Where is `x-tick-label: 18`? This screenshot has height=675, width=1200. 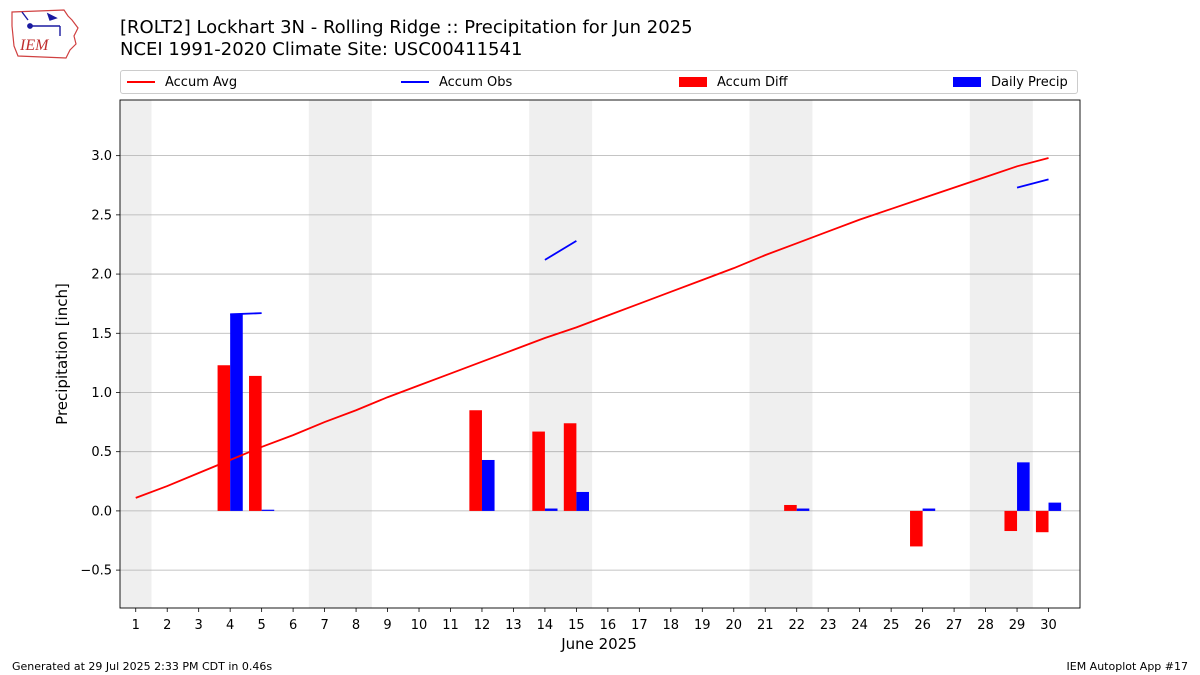
x-tick-label: 18 is located at coordinates (671, 625).